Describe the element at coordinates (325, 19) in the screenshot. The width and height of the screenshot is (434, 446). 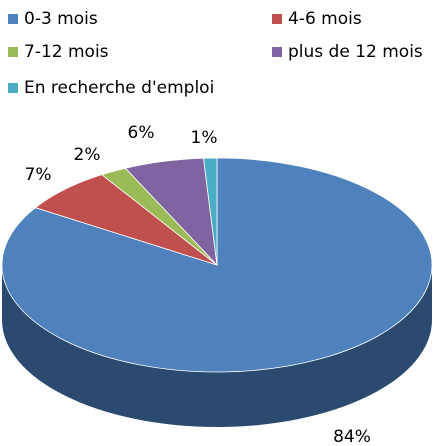
I see `legend-label: 4-6 mois` at that location.